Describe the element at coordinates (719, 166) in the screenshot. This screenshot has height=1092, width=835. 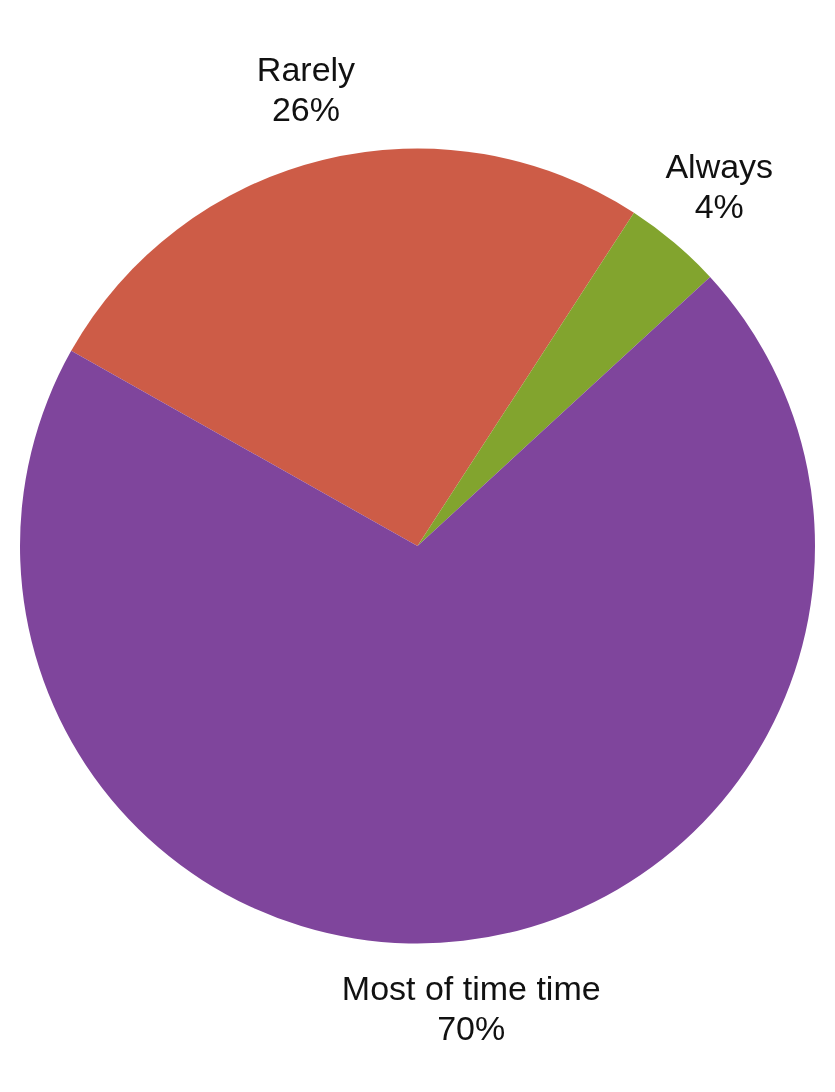
I see `slice-label: Always` at that location.